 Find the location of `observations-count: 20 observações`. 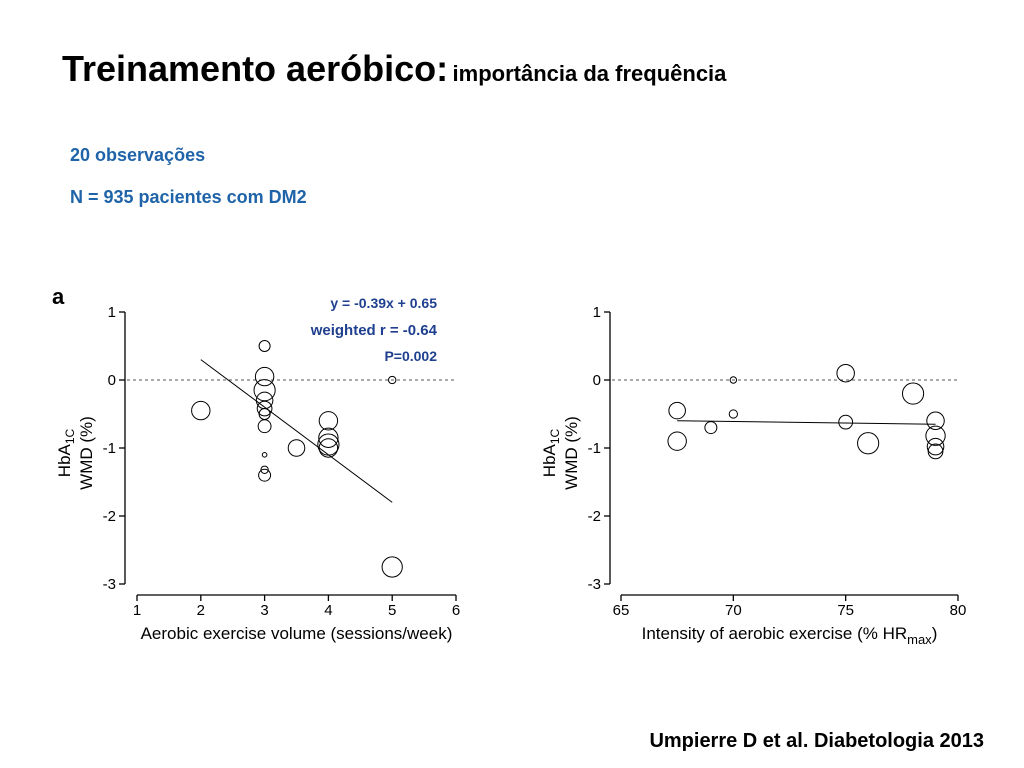

observations-count: 20 observações is located at coordinates (138, 155).